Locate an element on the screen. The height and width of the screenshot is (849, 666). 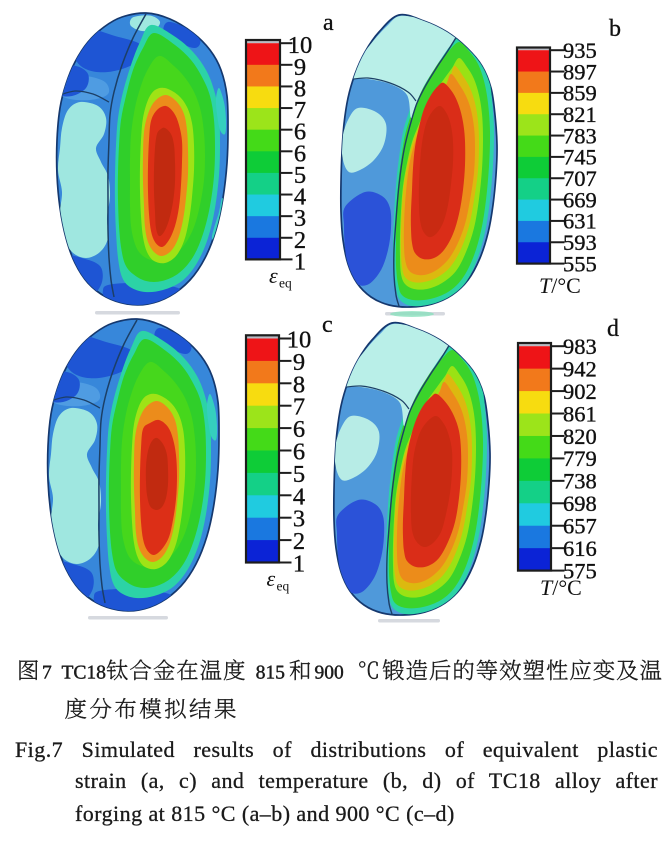
svg-text: 942 is located at coordinates (580, 368).